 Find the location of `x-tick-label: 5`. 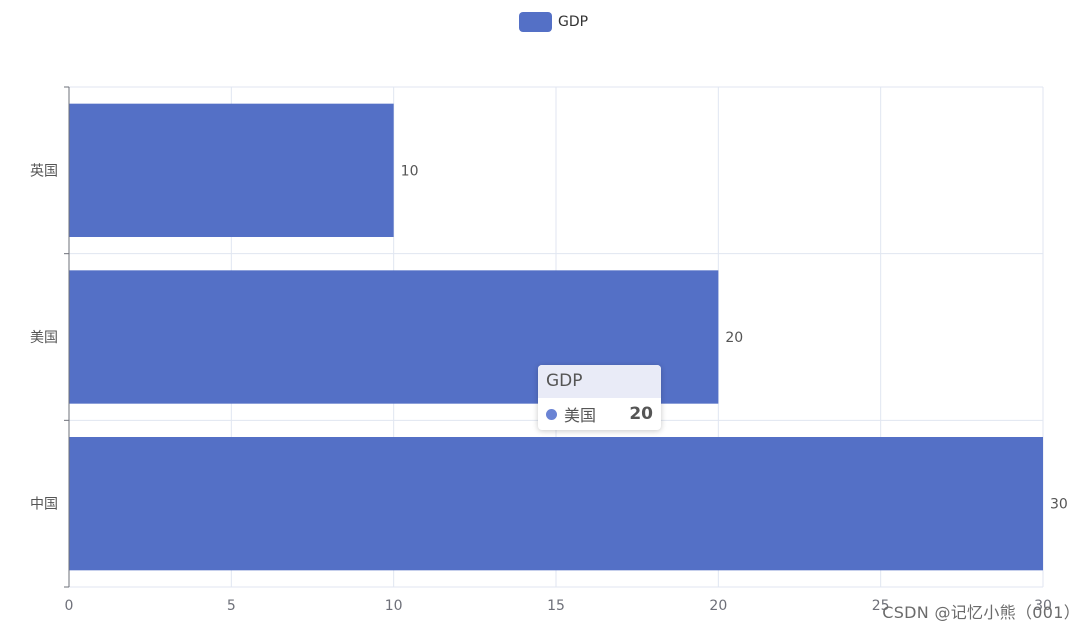

x-tick-label: 5 is located at coordinates (231, 606).